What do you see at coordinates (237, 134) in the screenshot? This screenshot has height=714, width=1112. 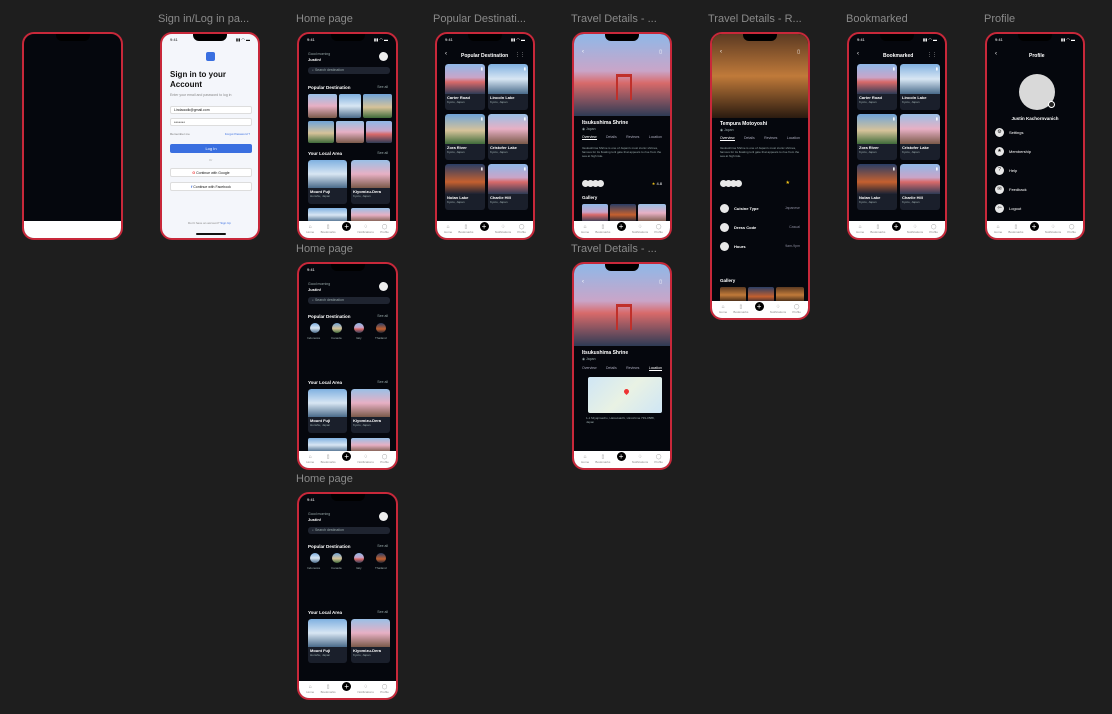 I see `forgot-password-link: Forgot Password ?` at bounding box center [237, 134].